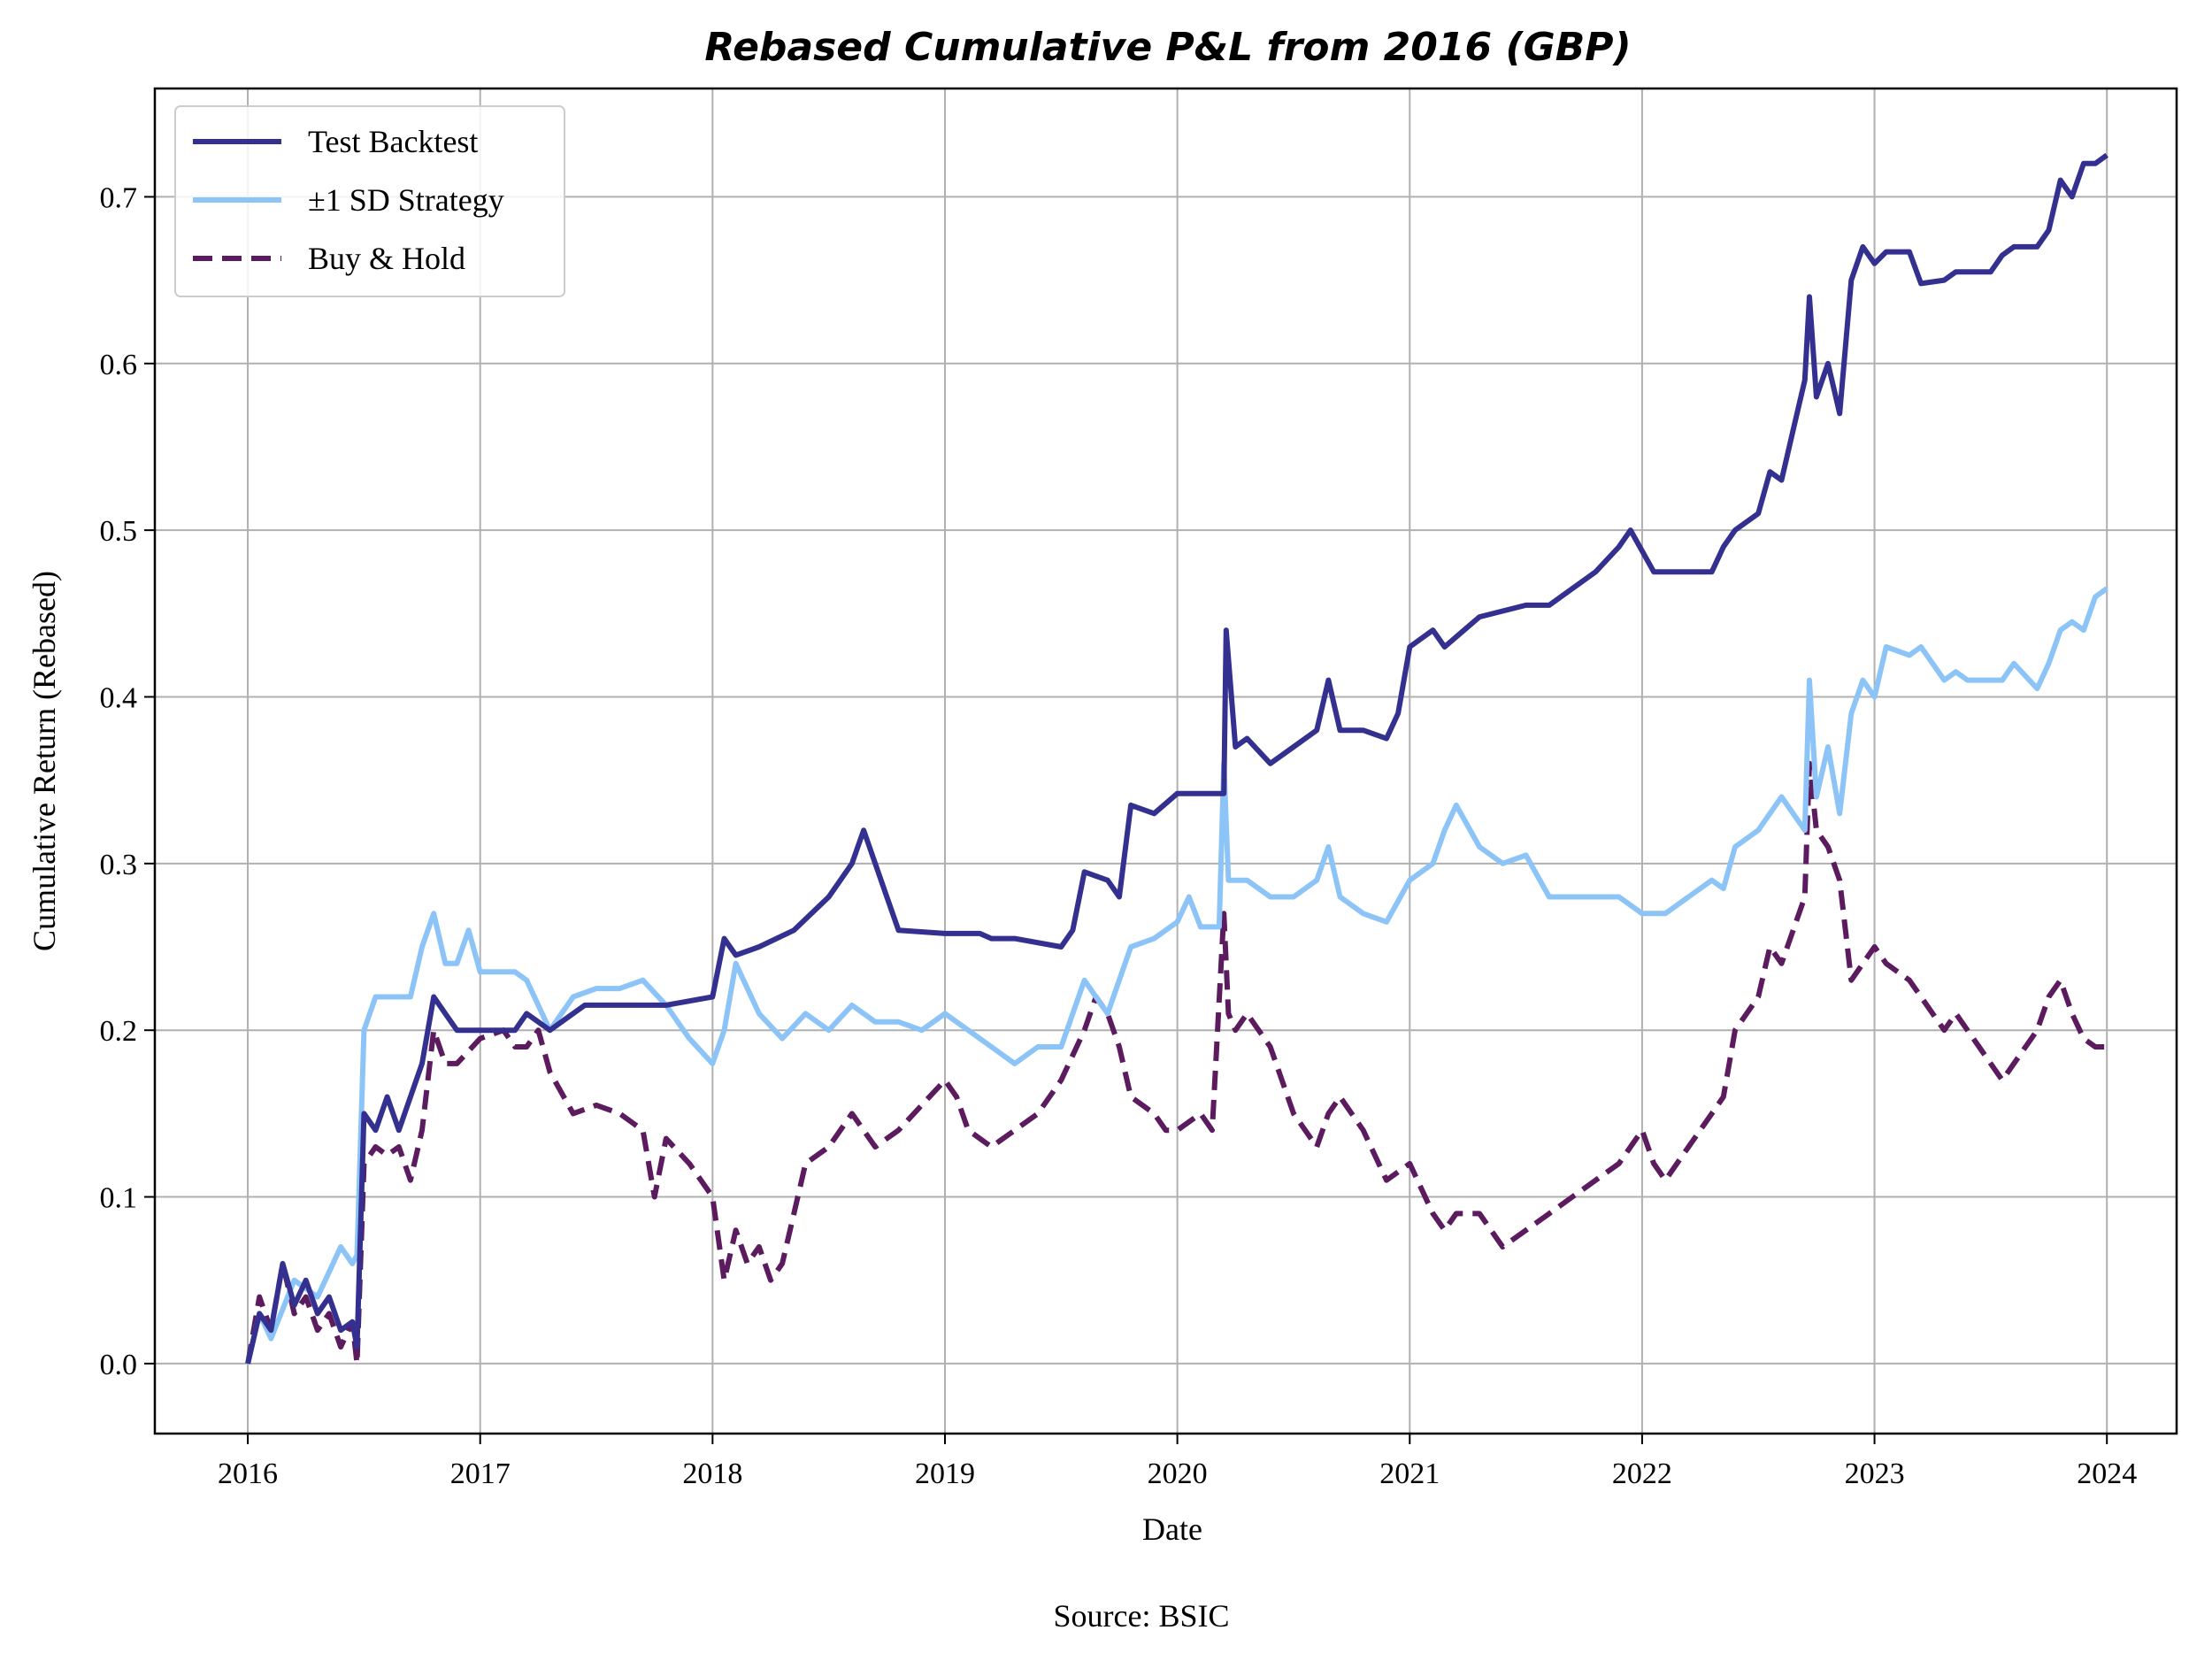 The width and height of the screenshot is (2212, 1661). Describe the element at coordinates (1642, 1473) in the screenshot. I see `x-tick-label: 2022` at that location.